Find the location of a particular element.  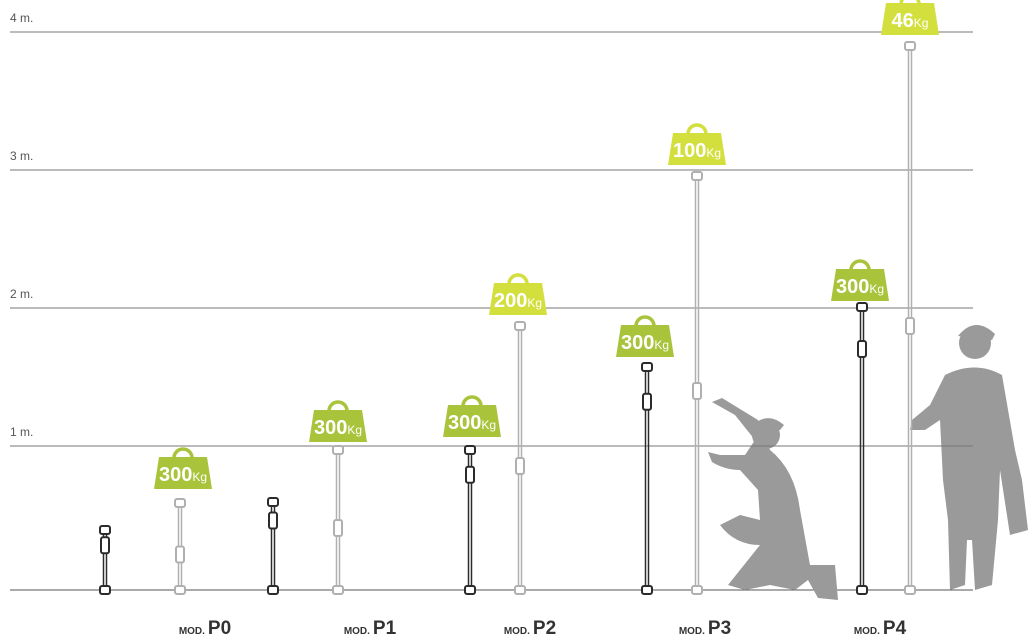

scale-label: 4 m. is located at coordinates (21, 18).